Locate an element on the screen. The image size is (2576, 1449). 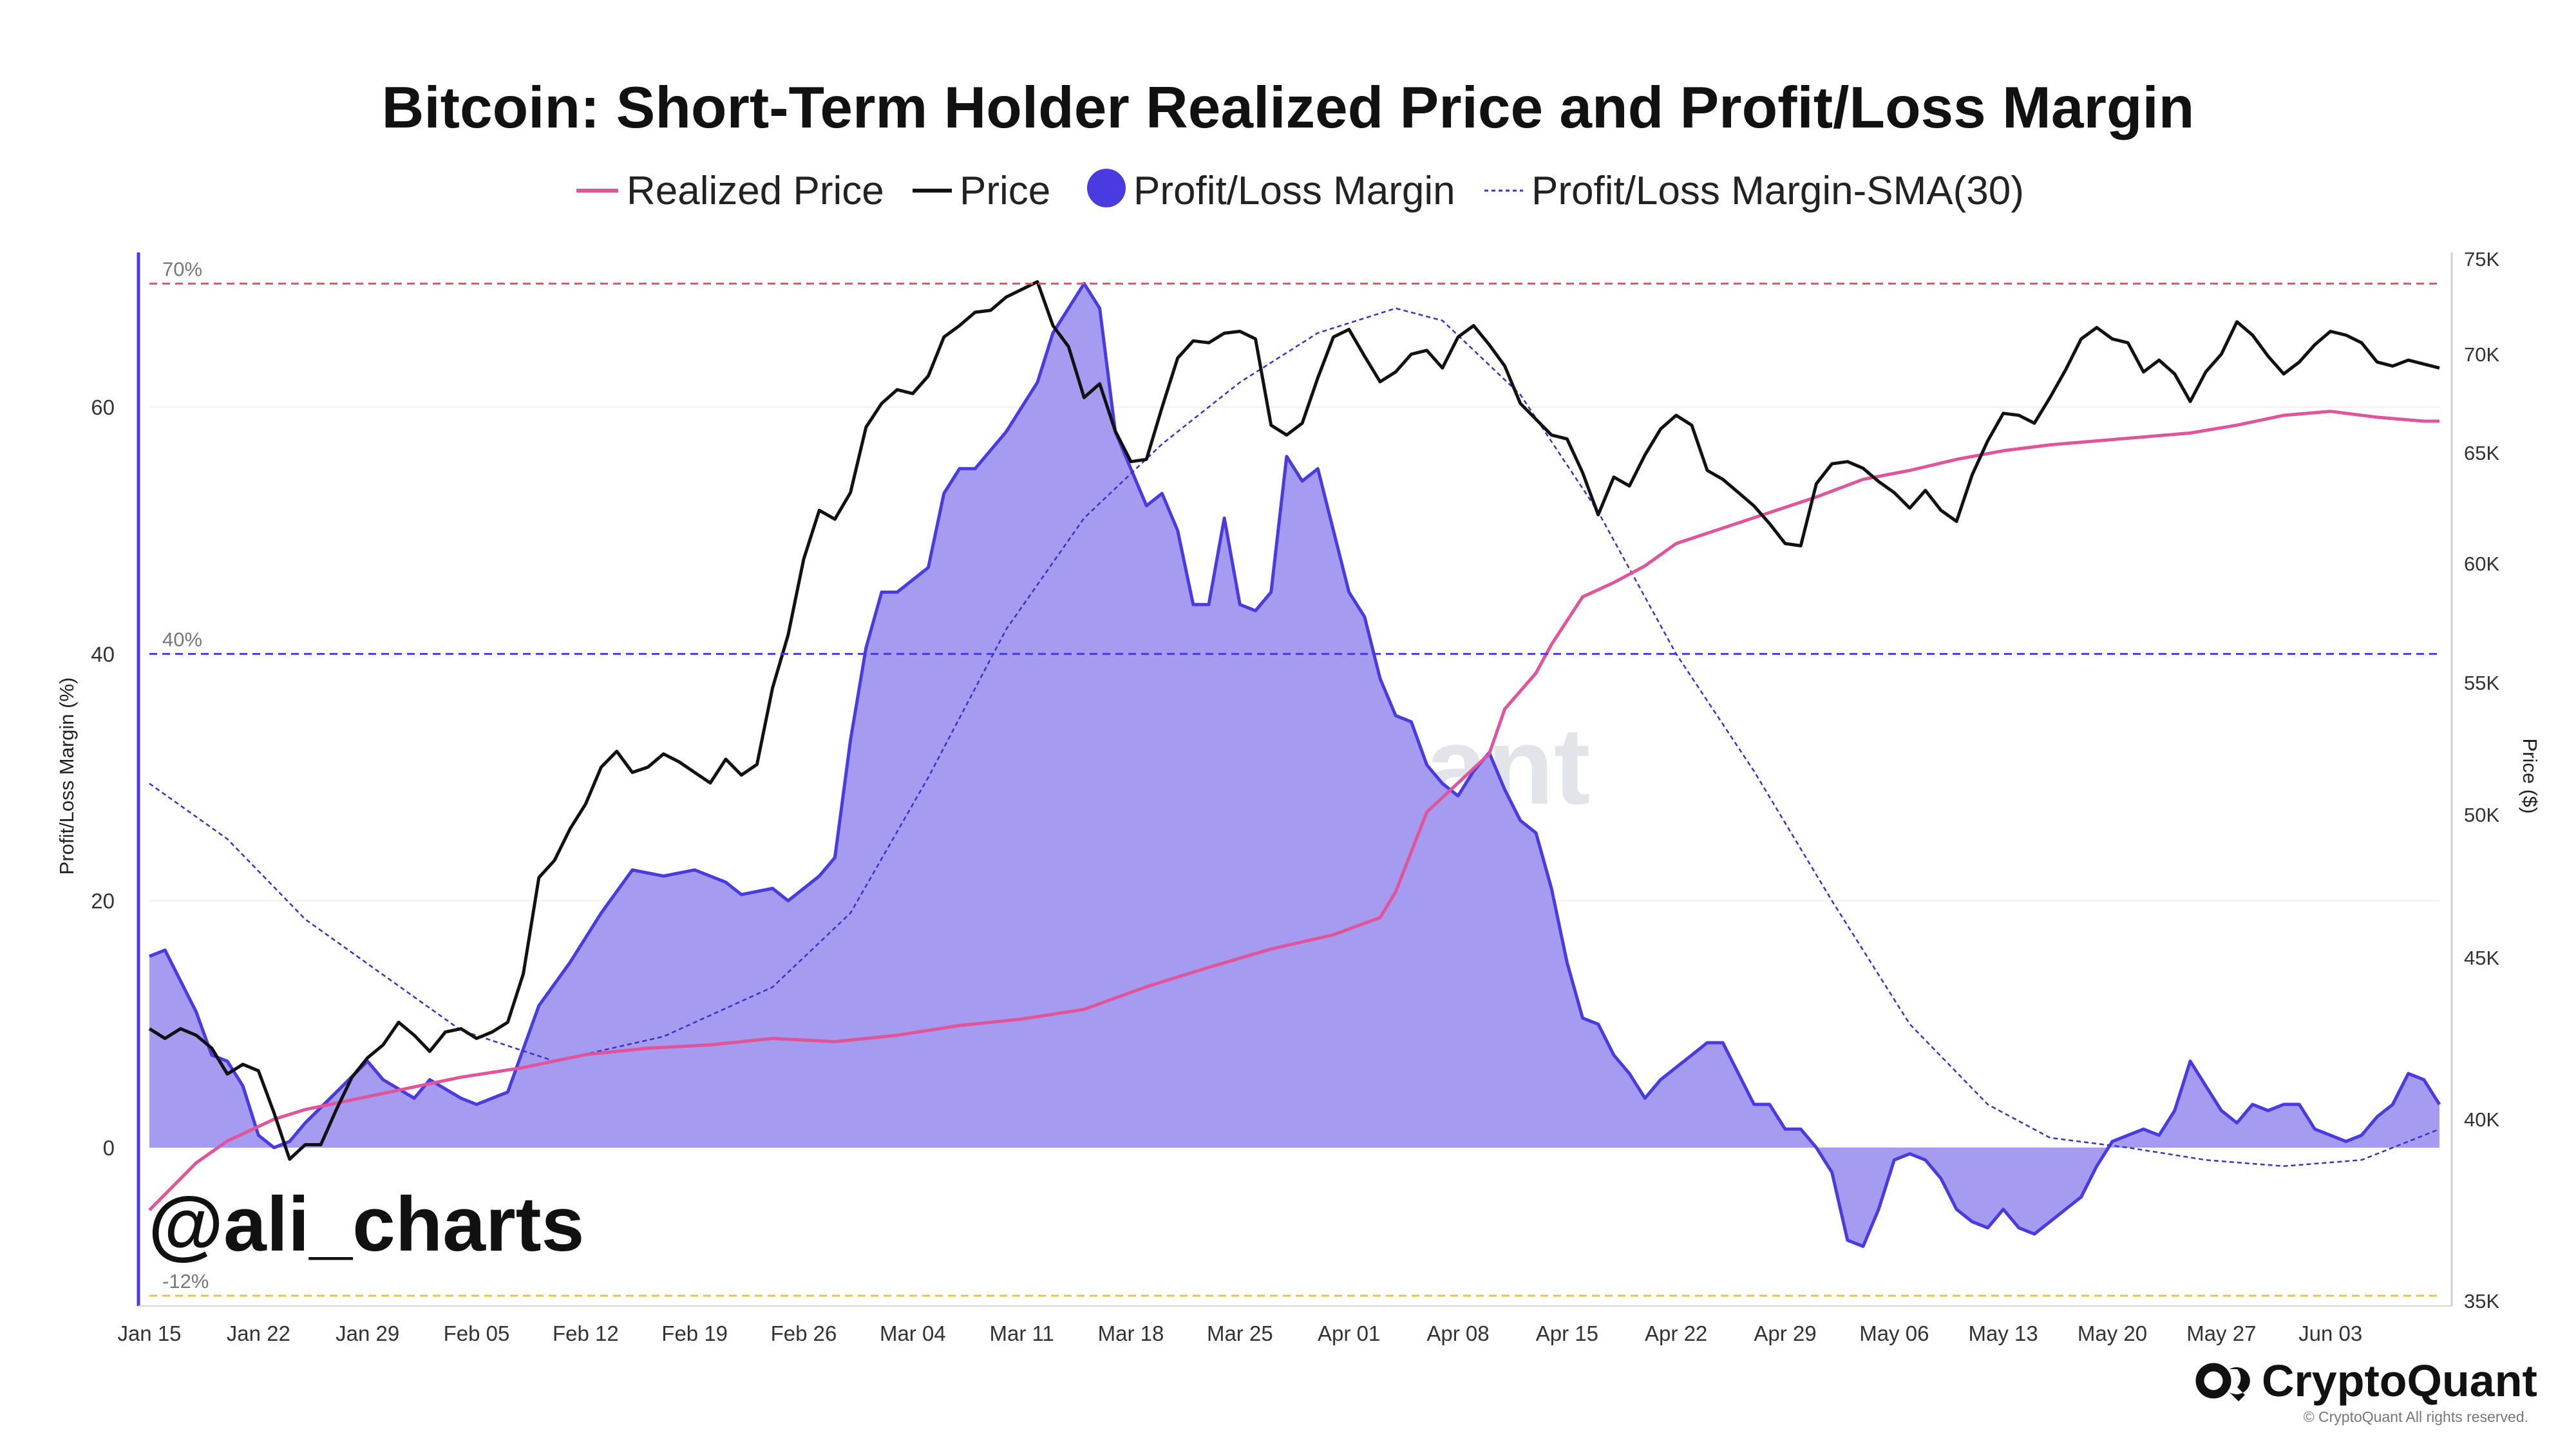
x-tick-label: Apr 15 is located at coordinates (1567, 1333).